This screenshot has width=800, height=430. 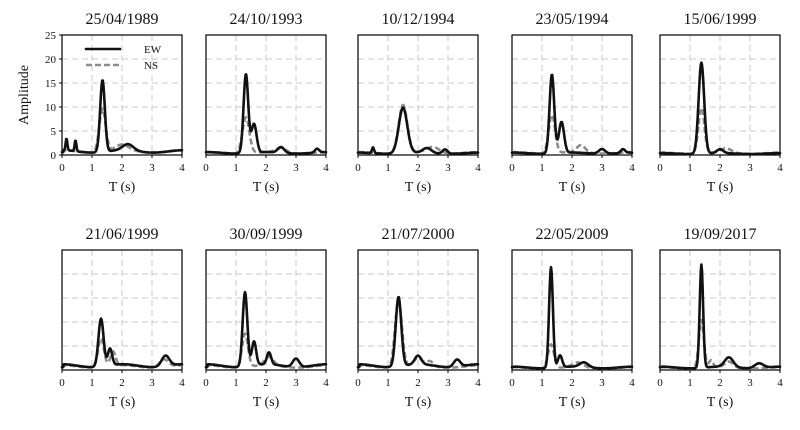 I want to click on legend-label-ew: EW, so click(x=153, y=50).